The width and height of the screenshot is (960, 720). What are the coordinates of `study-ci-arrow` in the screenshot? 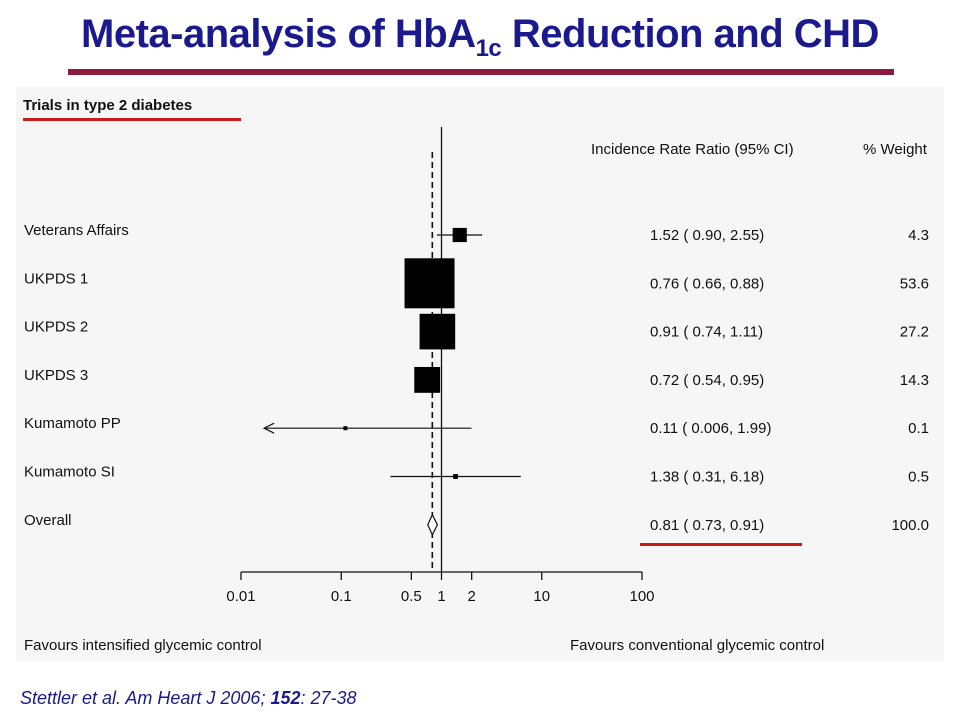 It's located at (268, 428).